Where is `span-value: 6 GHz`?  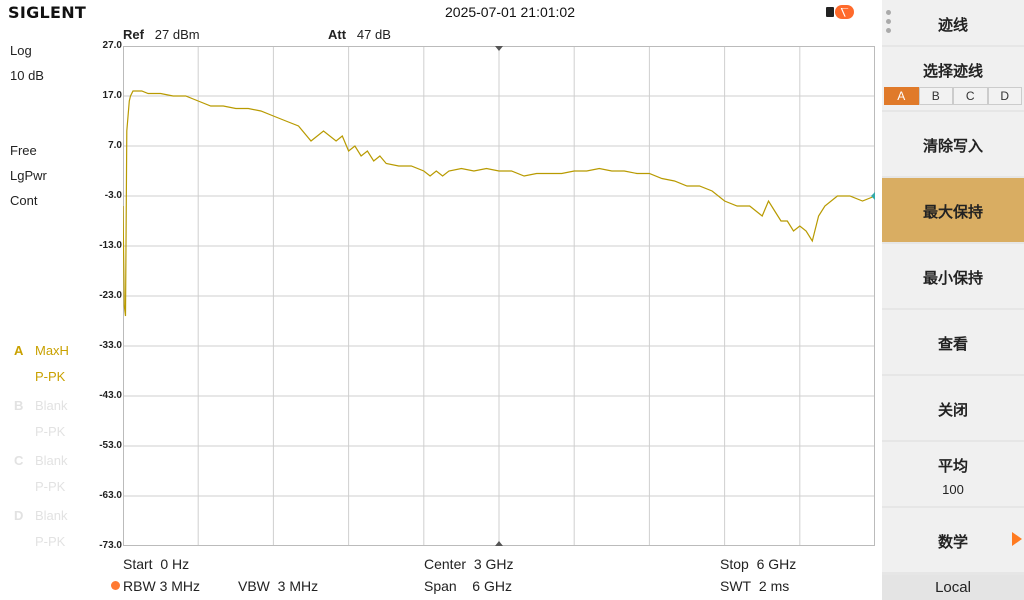
span-value: 6 GHz is located at coordinates (492, 586).